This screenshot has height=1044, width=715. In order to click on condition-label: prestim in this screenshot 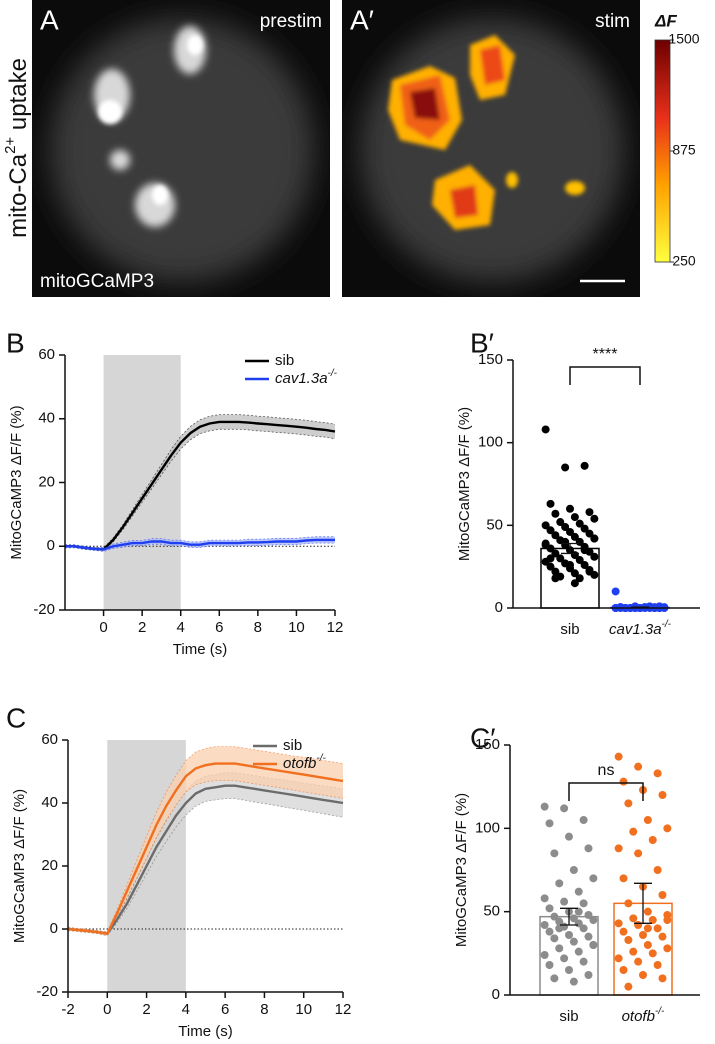, I will do `click(291, 21)`.